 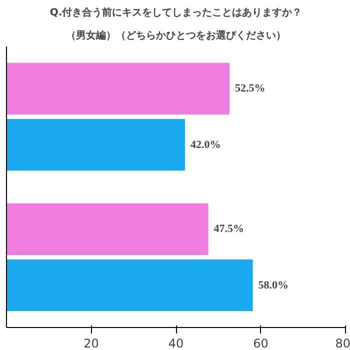 I want to click on x-tick-label: 40, so click(x=176, y=343).